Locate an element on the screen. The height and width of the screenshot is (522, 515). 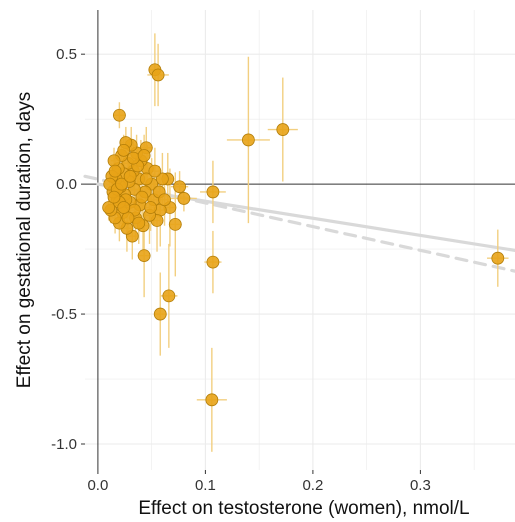
x-axis-title: Effect on testosterone (women), nmol/L is located at coordinates (303, 508).